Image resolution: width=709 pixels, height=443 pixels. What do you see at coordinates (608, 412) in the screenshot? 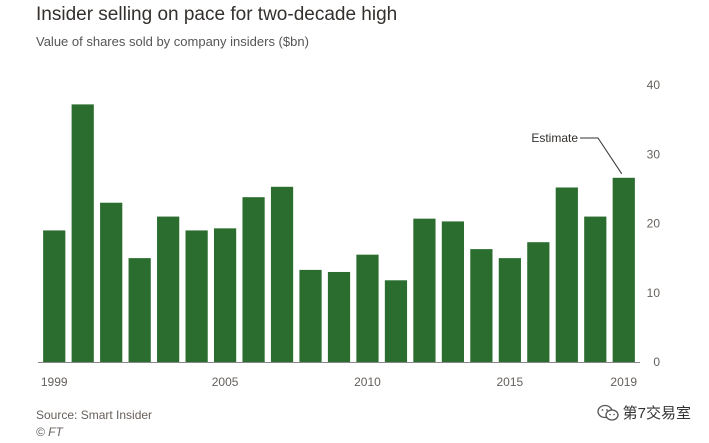
I see `wechat-icon` at bounding box center [608, 412].